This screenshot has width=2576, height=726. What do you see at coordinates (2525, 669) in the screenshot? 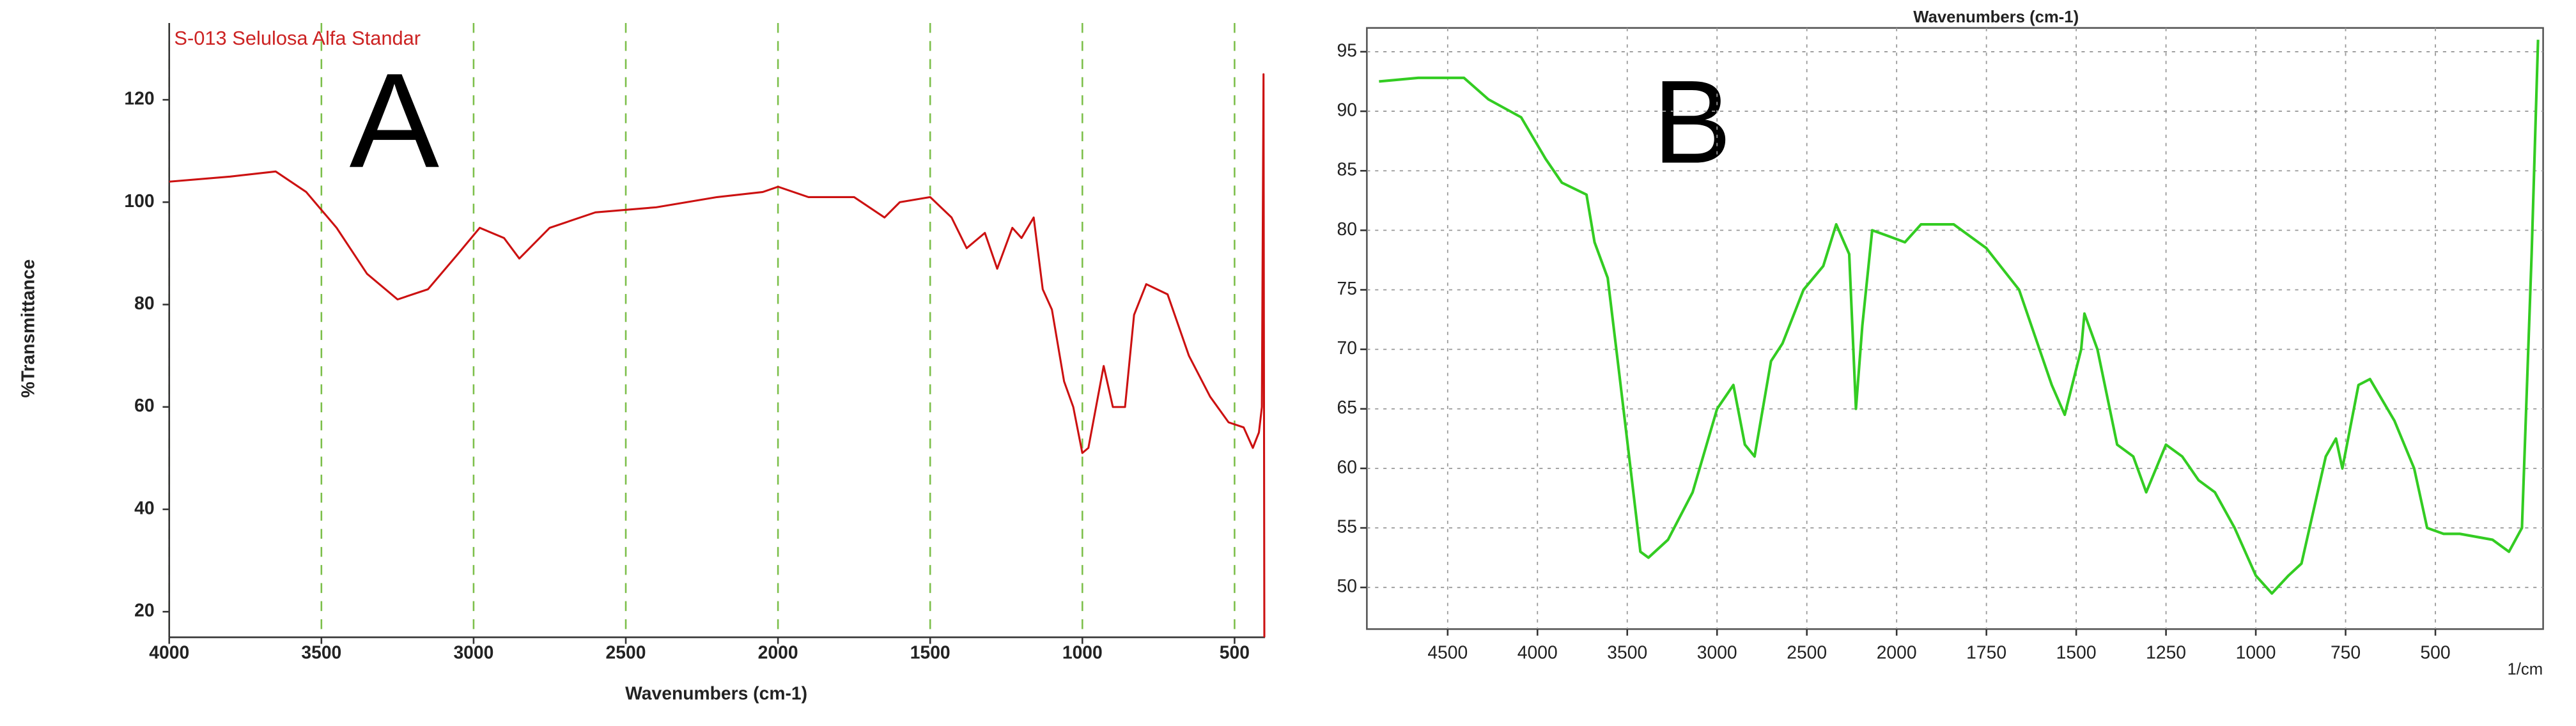
I see `x-unit-label: 1/cm` at bounding box center [2525, 669].